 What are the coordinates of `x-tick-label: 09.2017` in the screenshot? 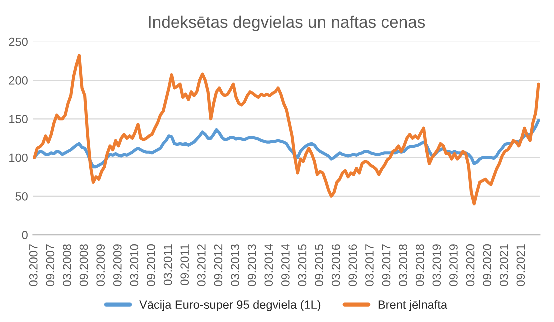 It's located at (386, 265).